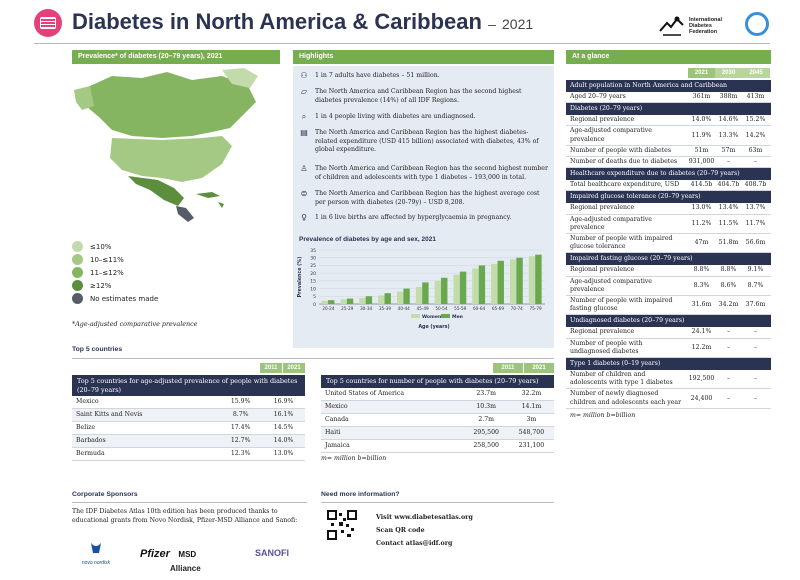 The width and height of the screenshot is (800, 580). Describe the element at coordinates (48, 23) in the screenshot. I see `region-badge-icon` at that location.